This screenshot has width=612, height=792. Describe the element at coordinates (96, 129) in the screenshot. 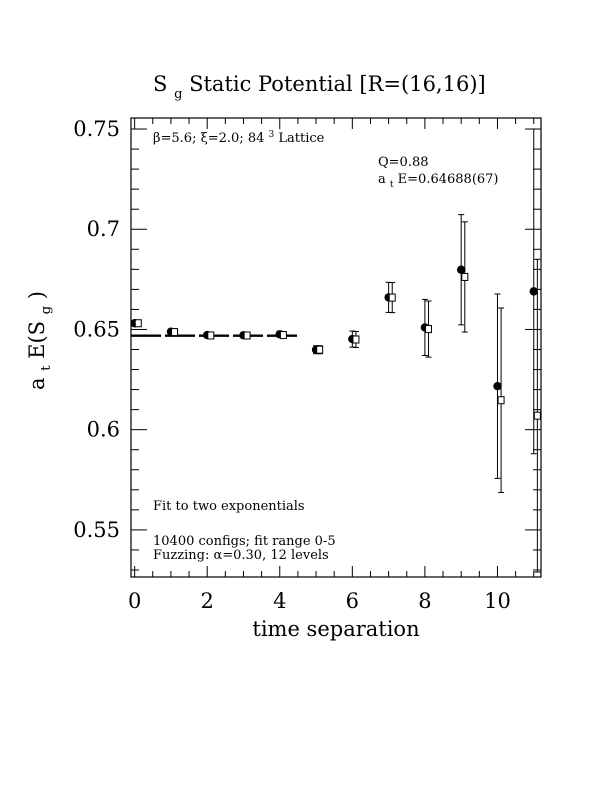

I see `y-tick-label: 0.75` at that location.